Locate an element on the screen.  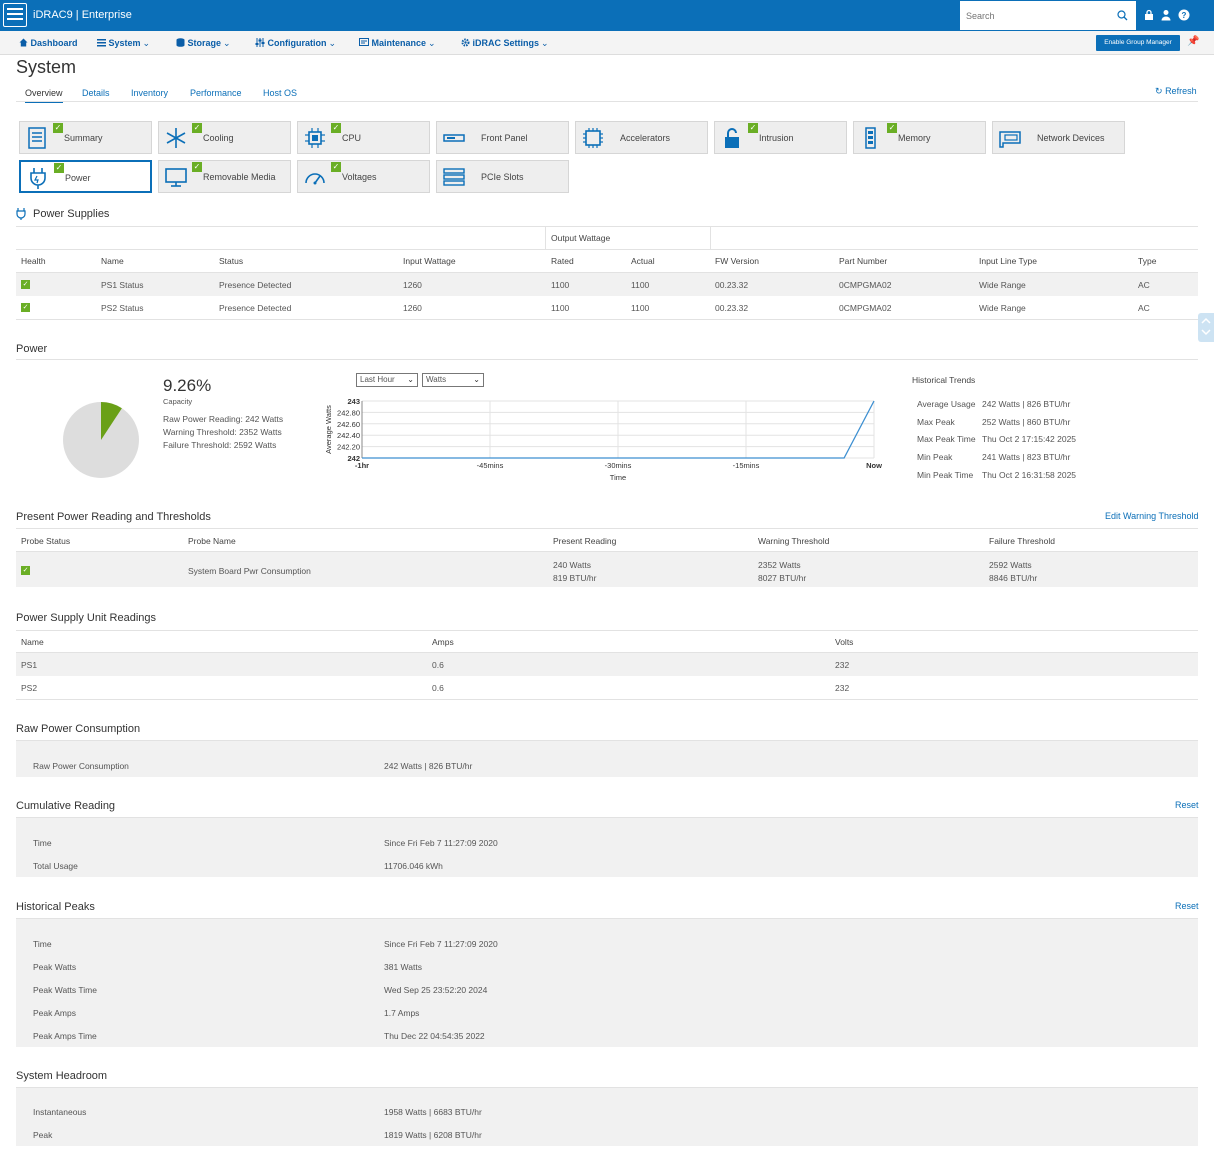
sliders-icon is located at coordinates (260, 42).